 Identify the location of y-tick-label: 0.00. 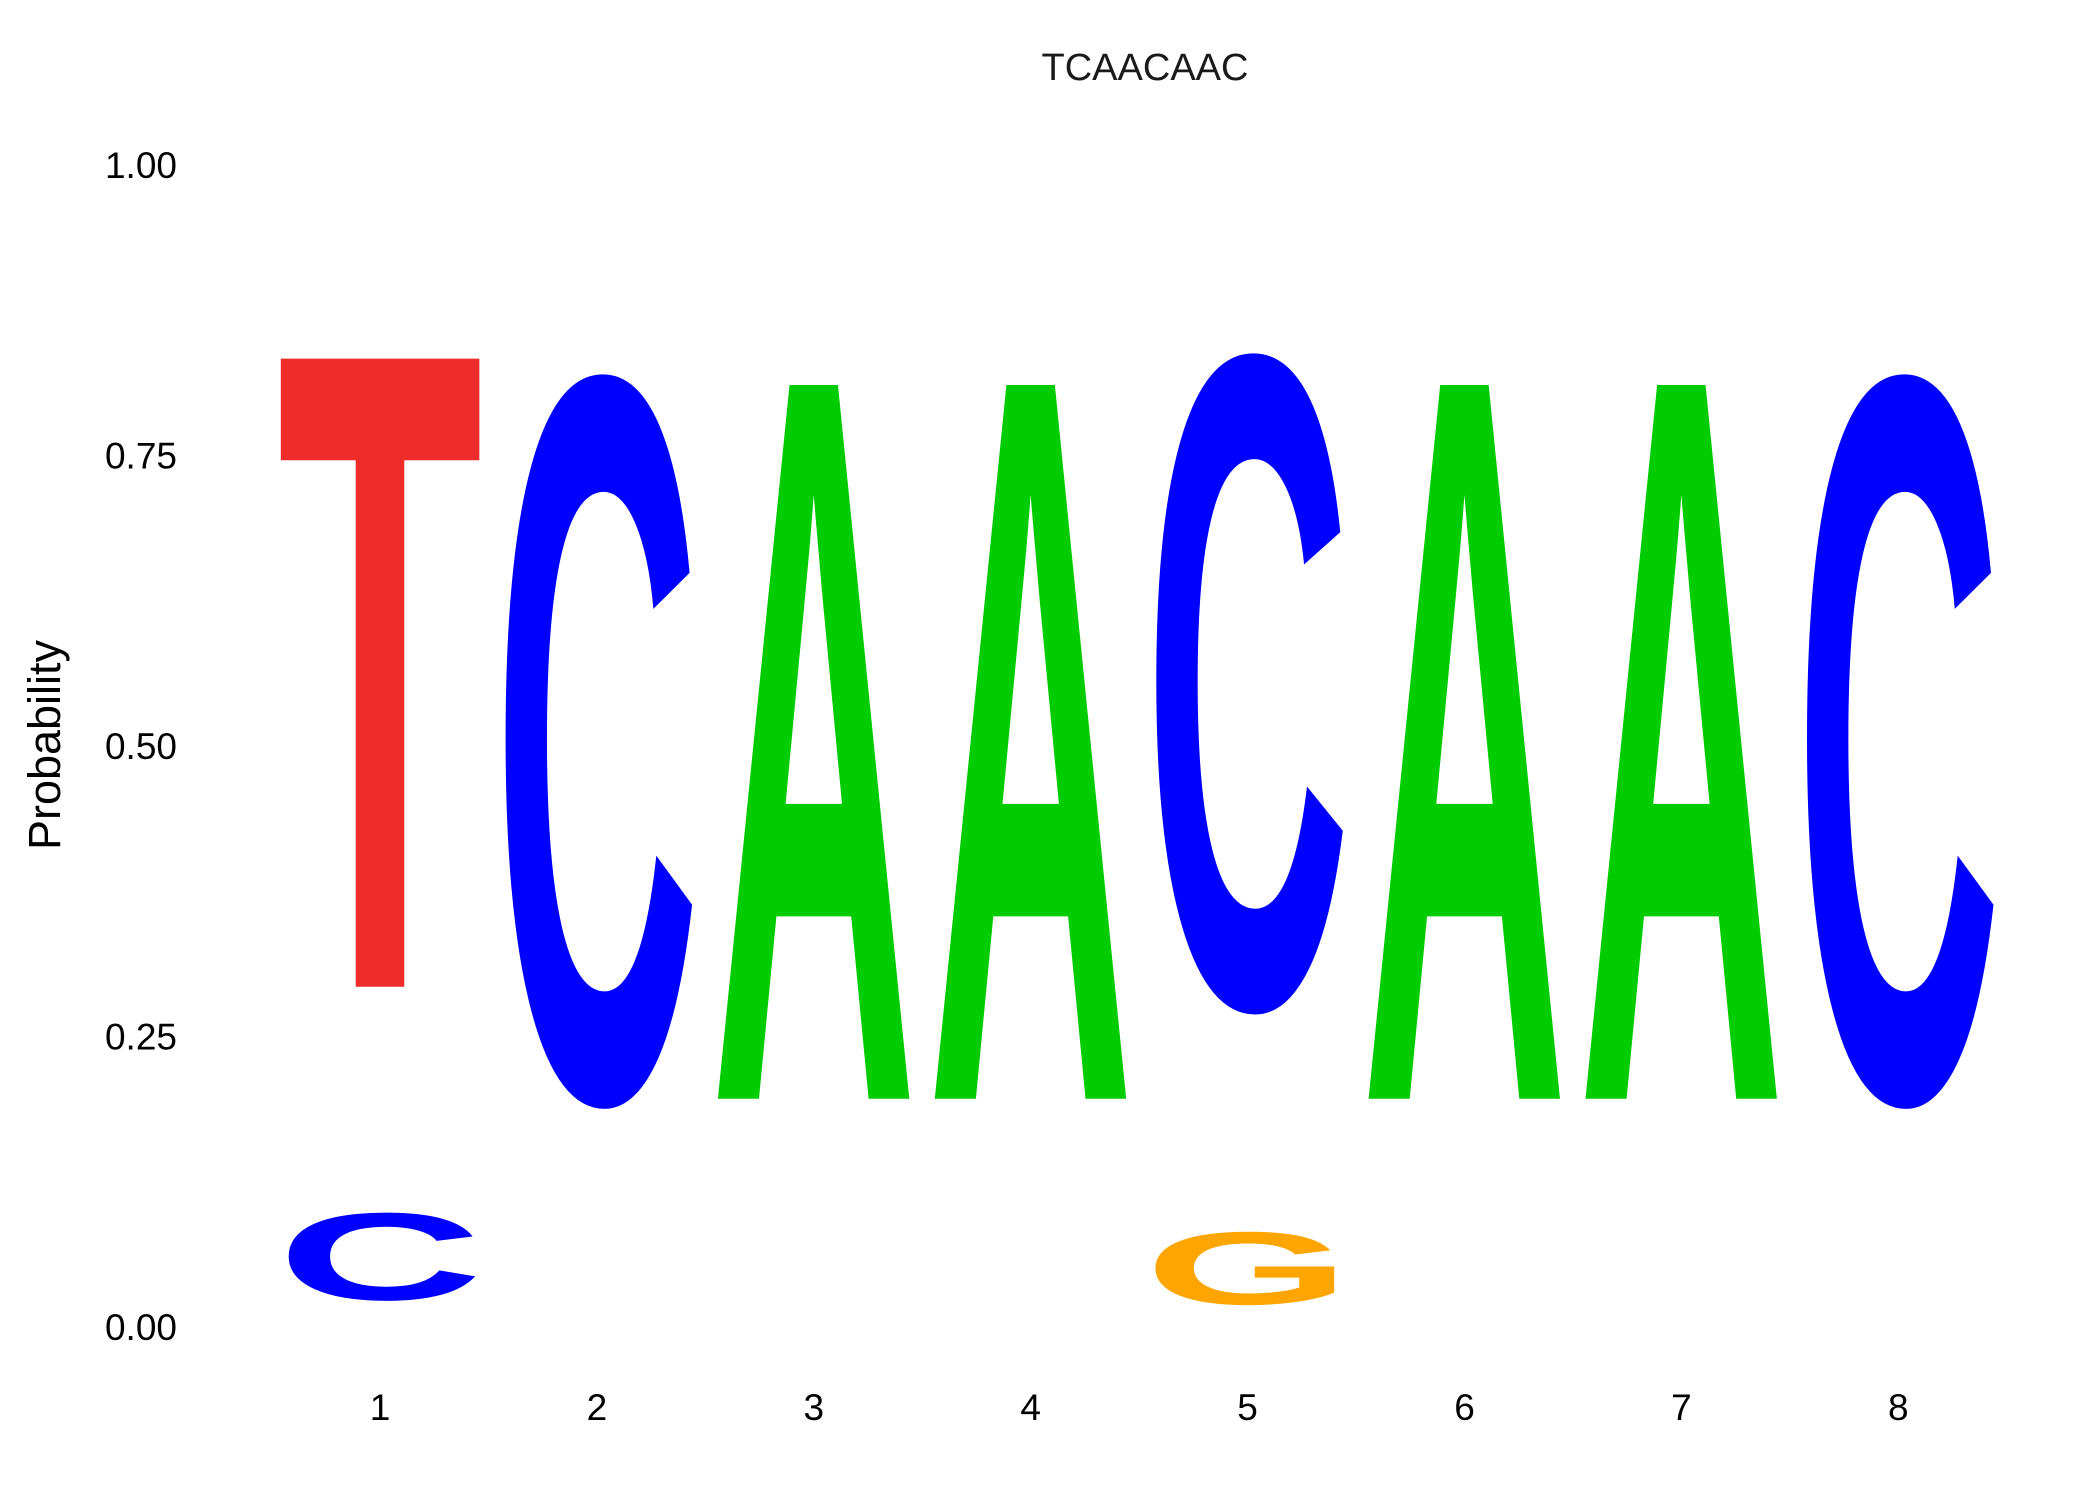
(141, 1327).